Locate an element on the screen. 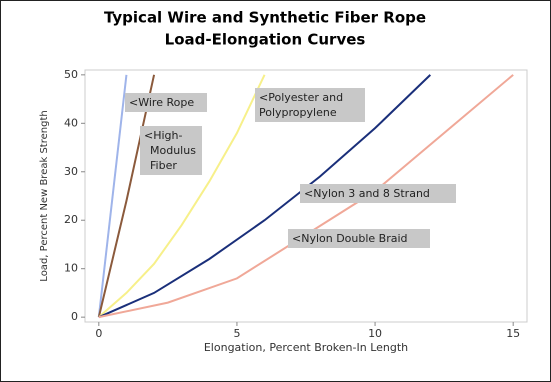 The width and height of the screenshot is (551, 382). x-tick-label: 5 is located at coordinates (236, 333).